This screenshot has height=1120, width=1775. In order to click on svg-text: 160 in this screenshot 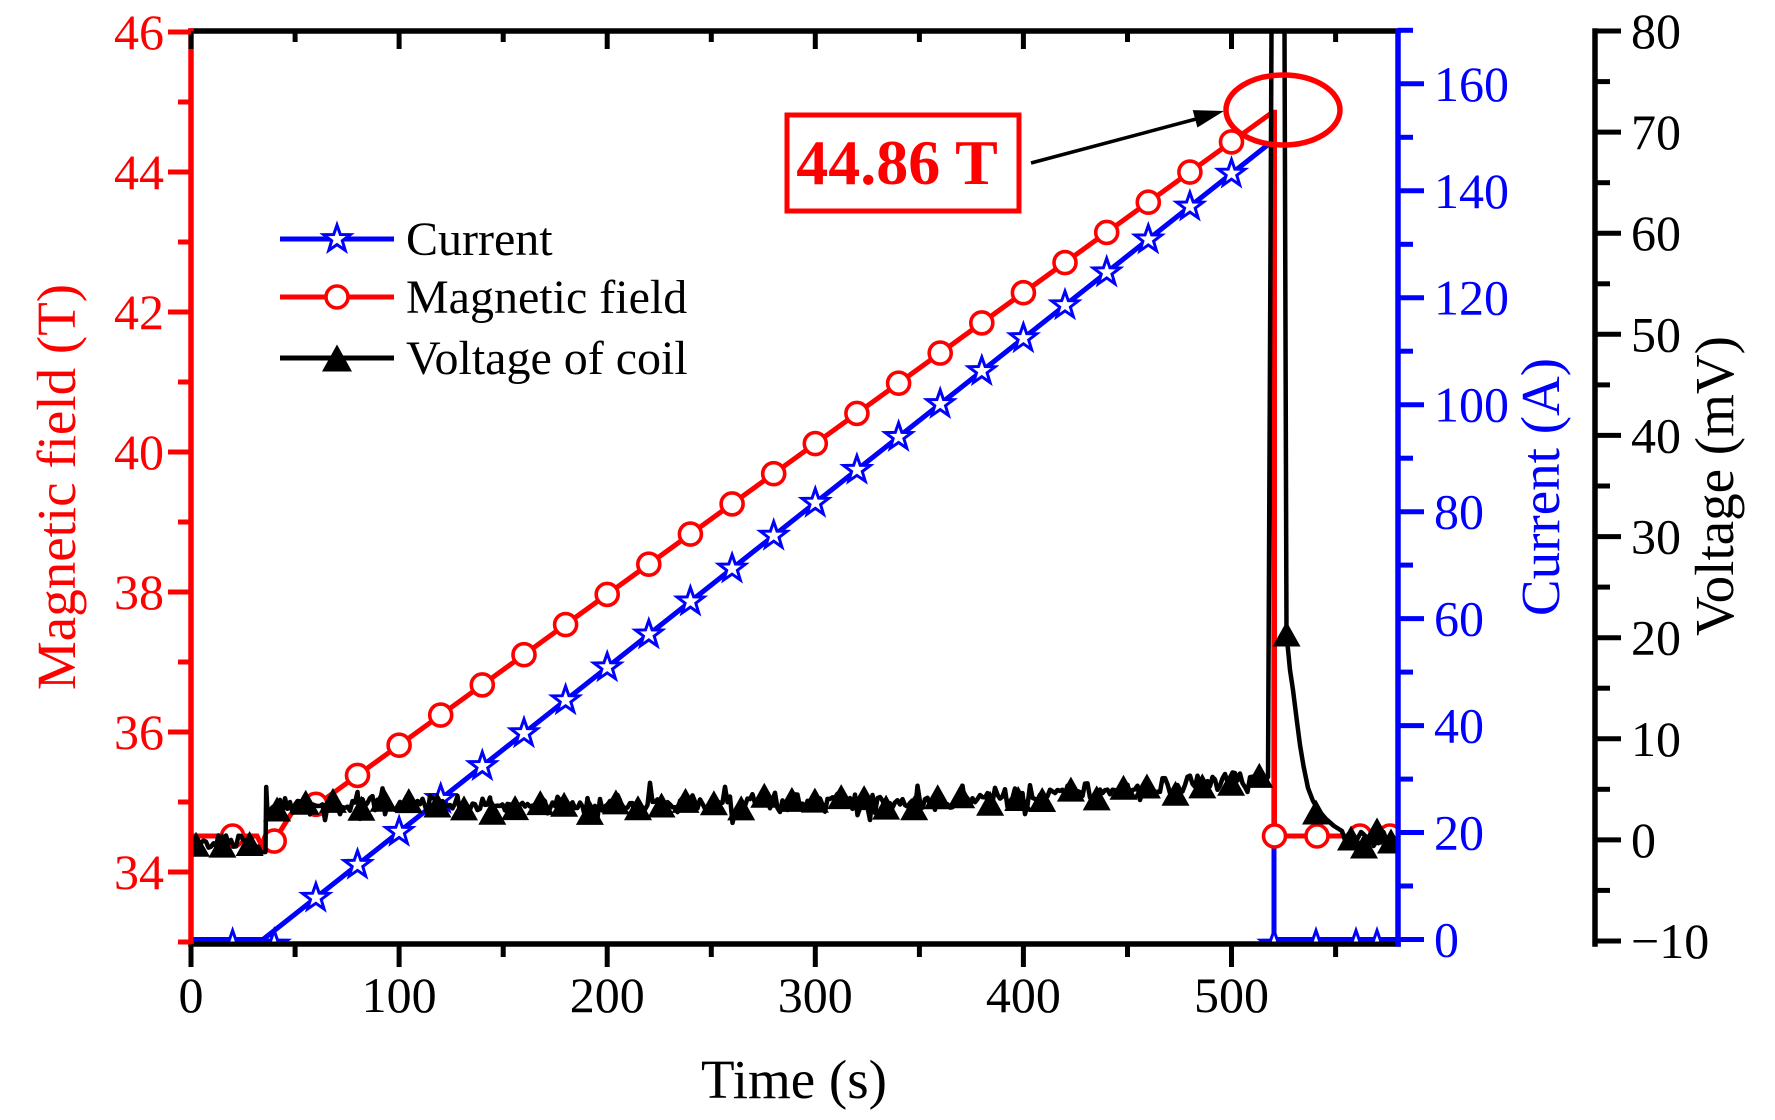, I will do `click(1471, 84)`.